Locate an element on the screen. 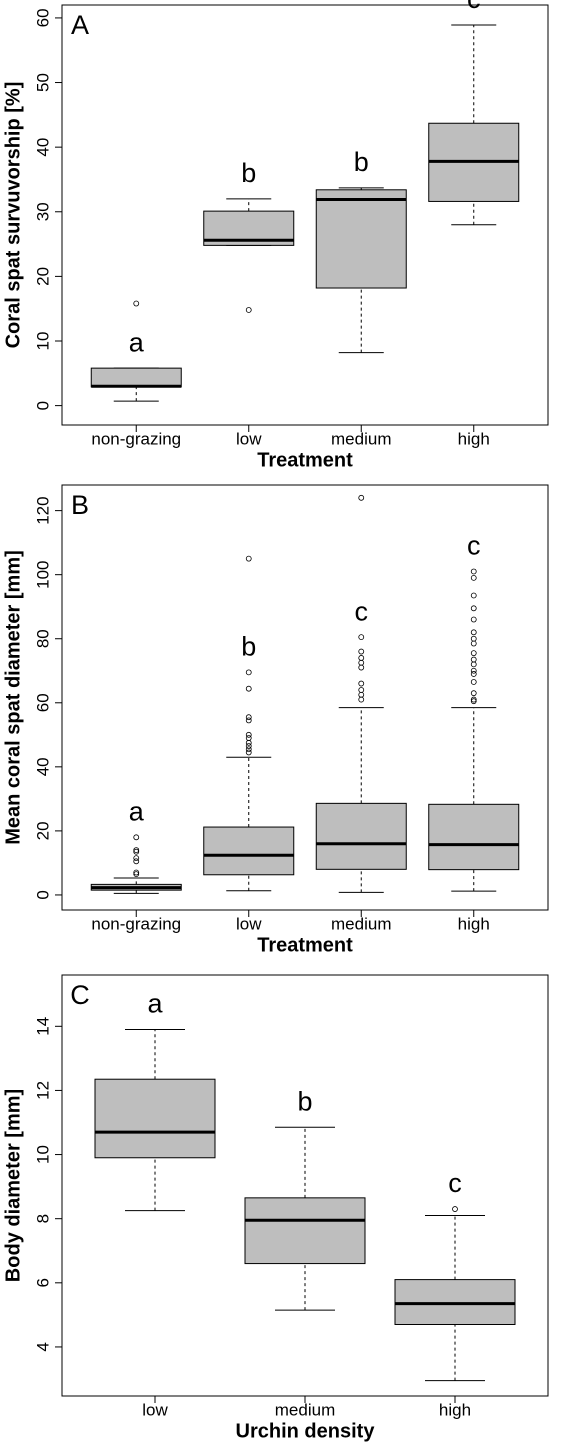 The image size is (562, 1444). y-tick-label: 30 is located at coordinates (42, 211).